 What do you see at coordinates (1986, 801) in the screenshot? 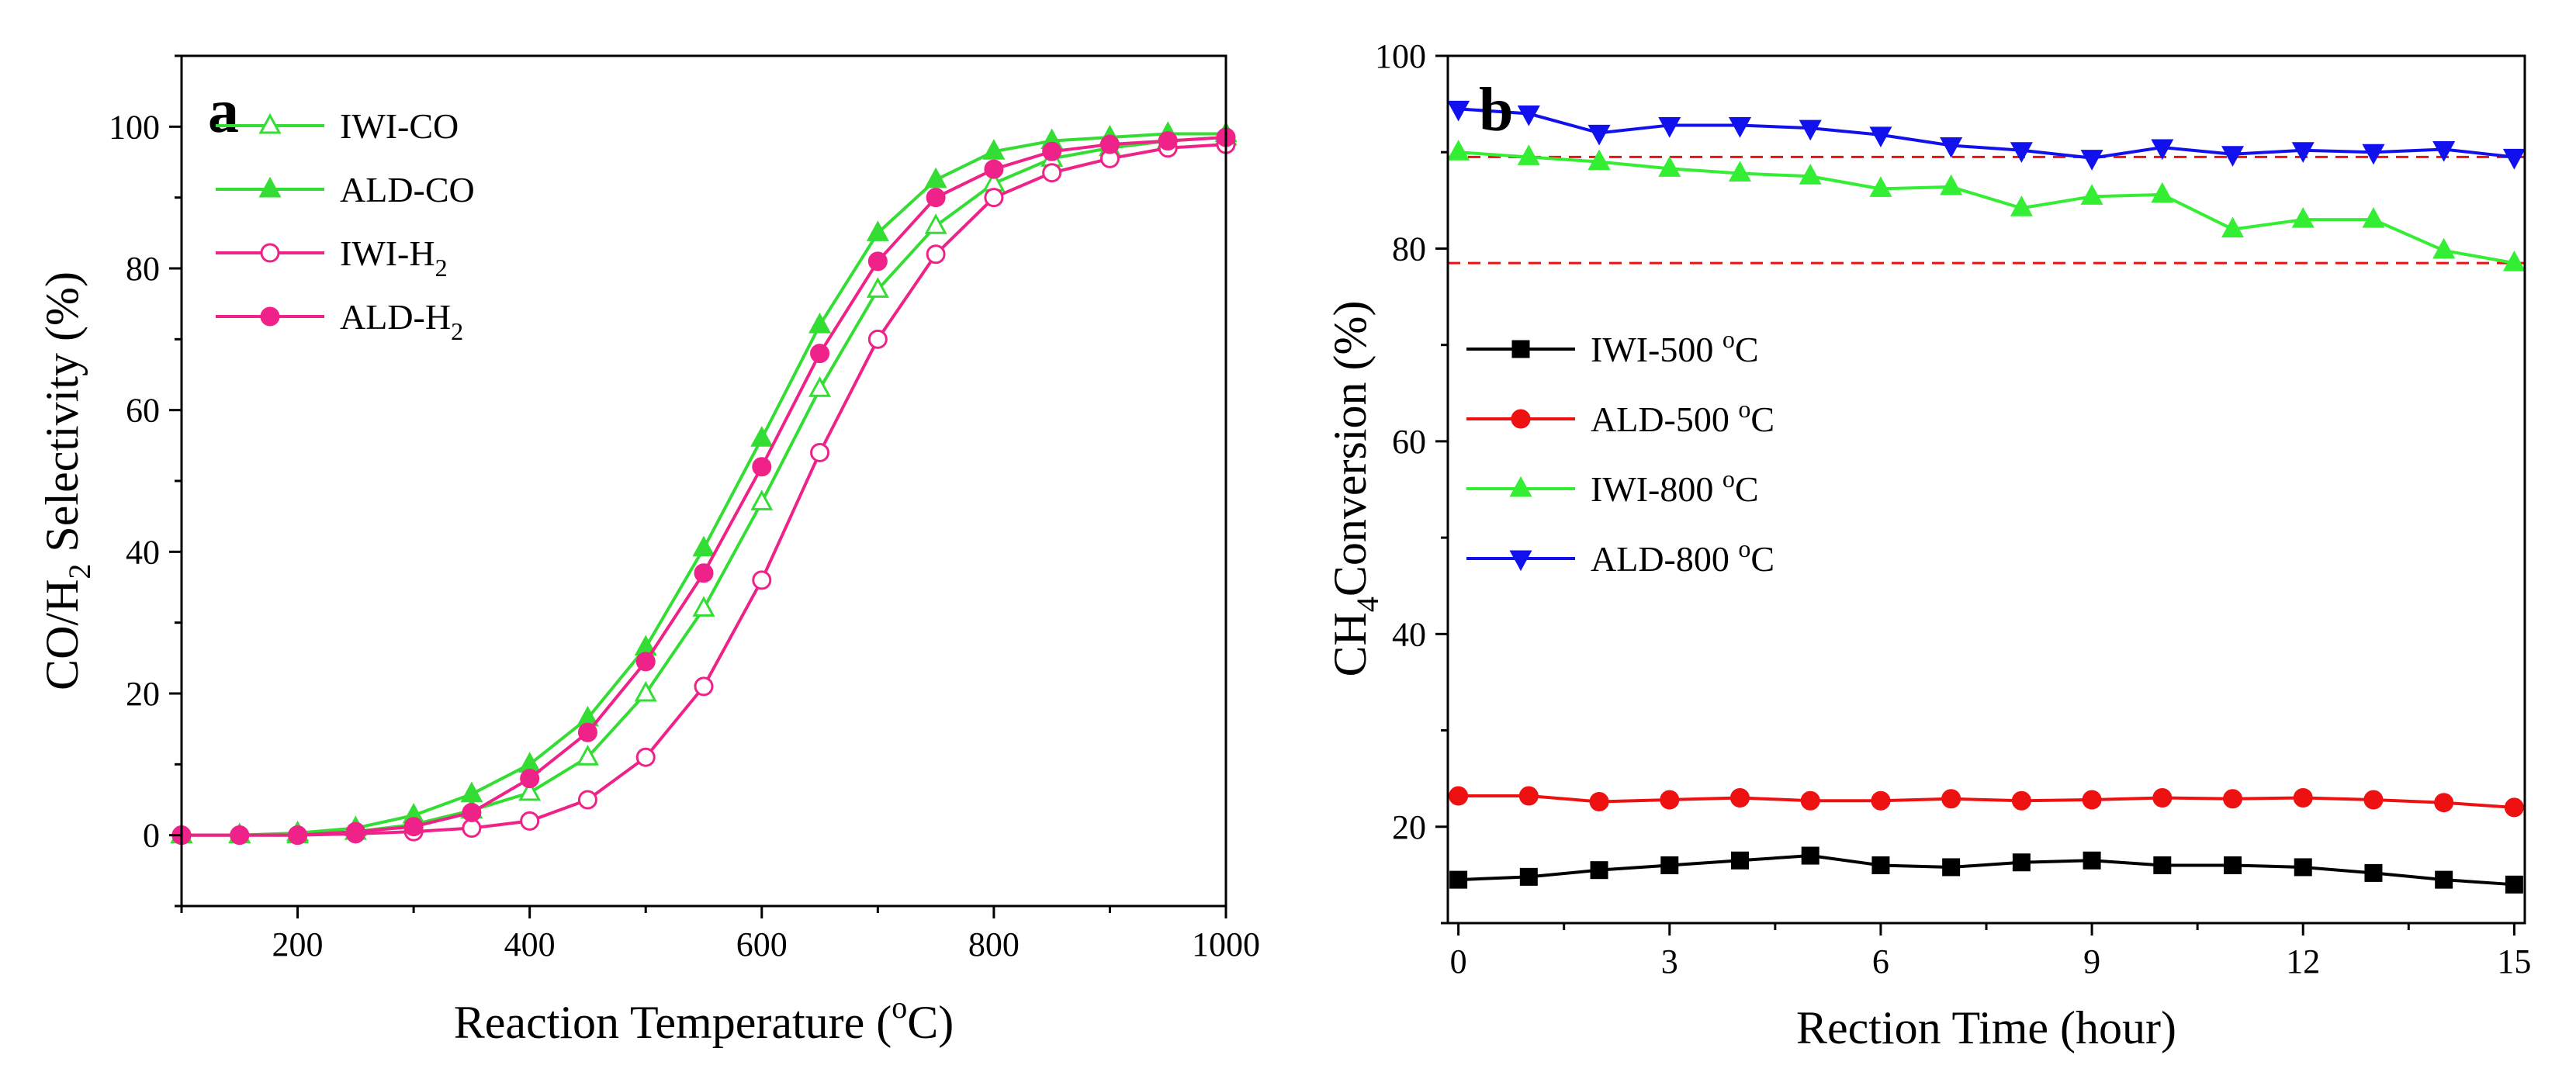
I see `series-line-ald-500-c` at bounding box center [1986, 801].